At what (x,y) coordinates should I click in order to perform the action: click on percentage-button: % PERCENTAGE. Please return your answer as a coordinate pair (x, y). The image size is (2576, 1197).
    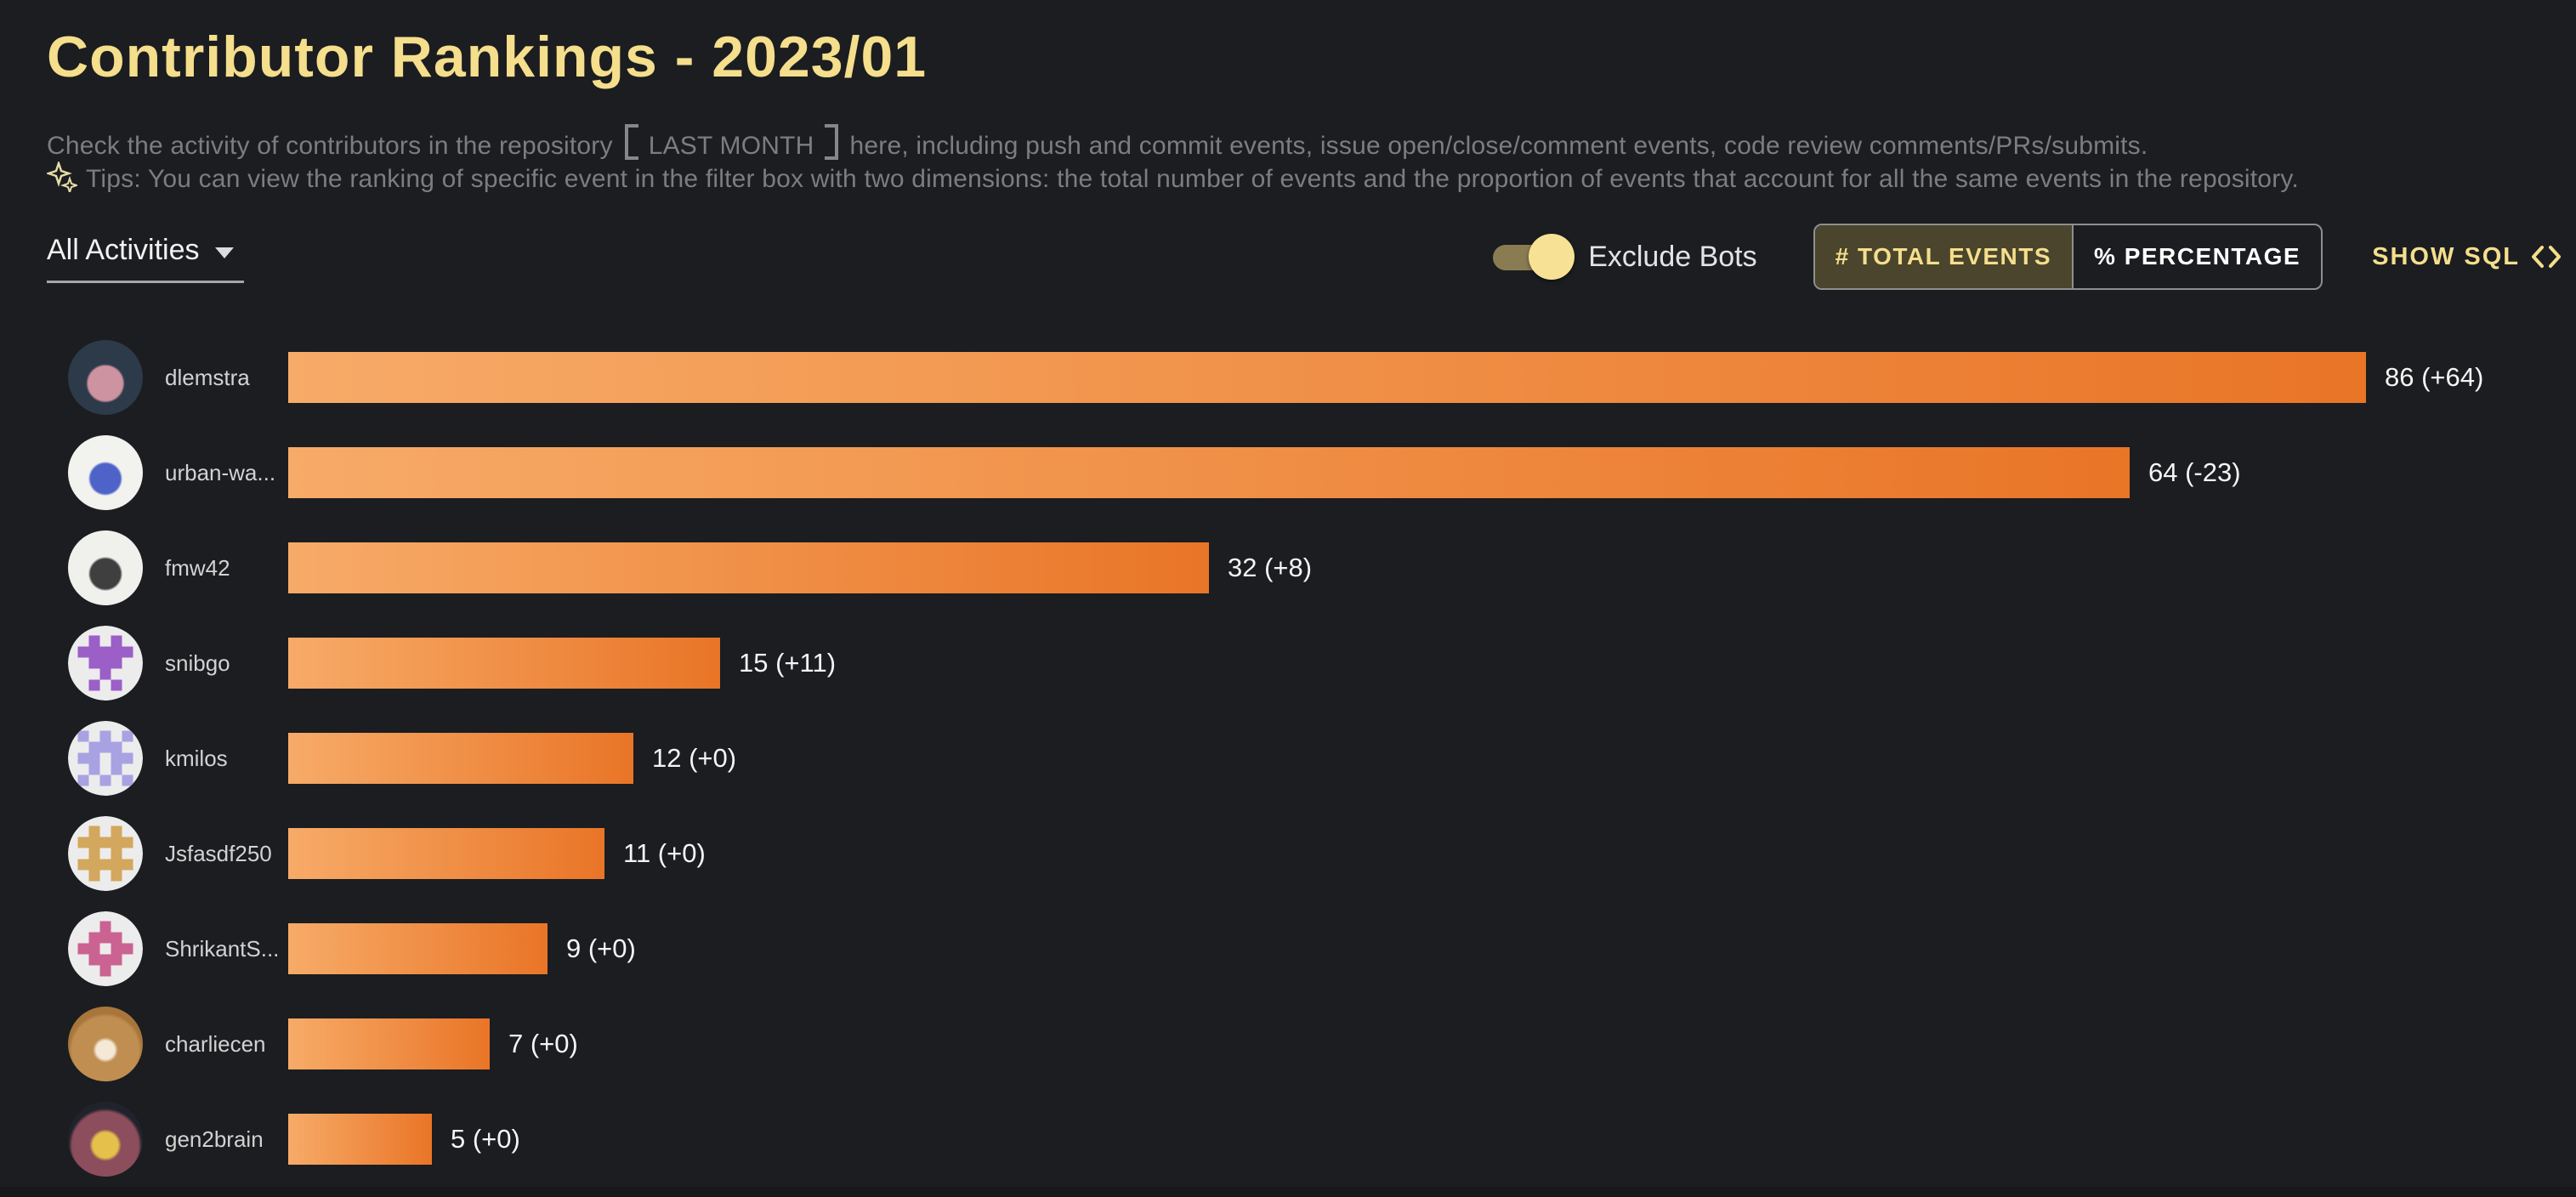
    Looking at the image, I should click on (2197, 256).